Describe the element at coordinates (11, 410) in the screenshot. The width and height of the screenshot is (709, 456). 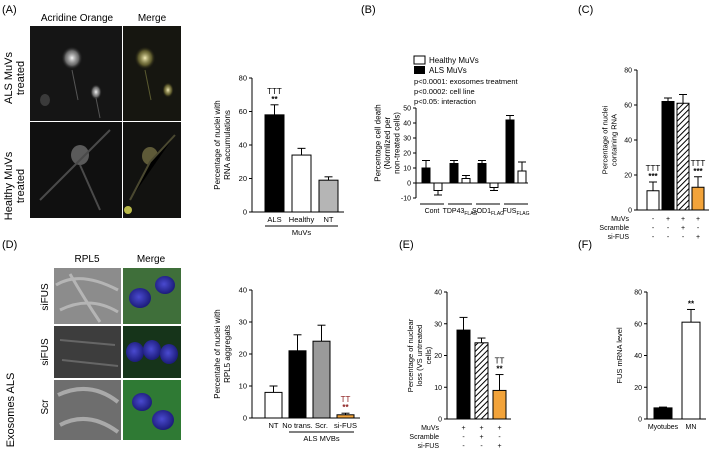
I see `panel-d-side-label: Exosomes ALS` at that location.